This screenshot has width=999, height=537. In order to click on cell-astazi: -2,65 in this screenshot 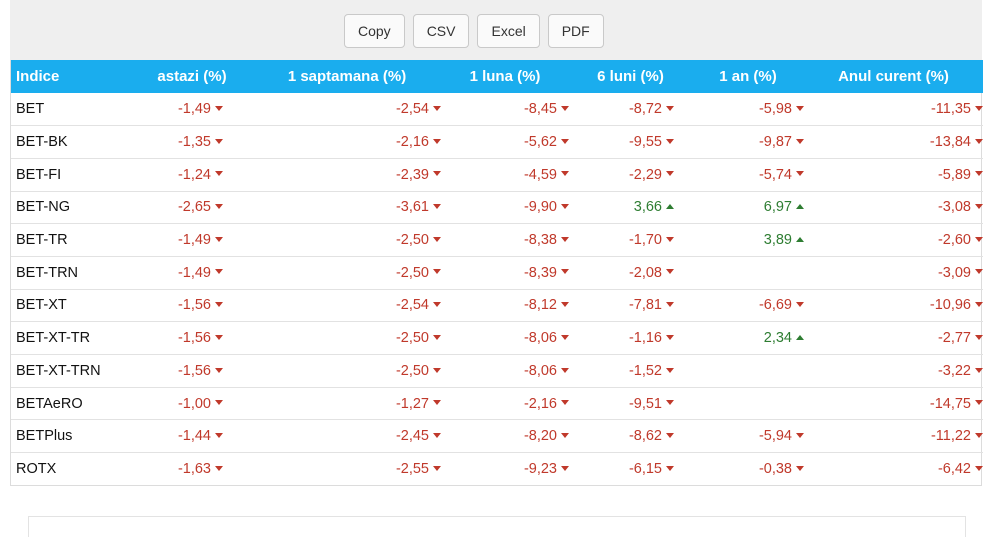, I will do `click(192, 208)`.